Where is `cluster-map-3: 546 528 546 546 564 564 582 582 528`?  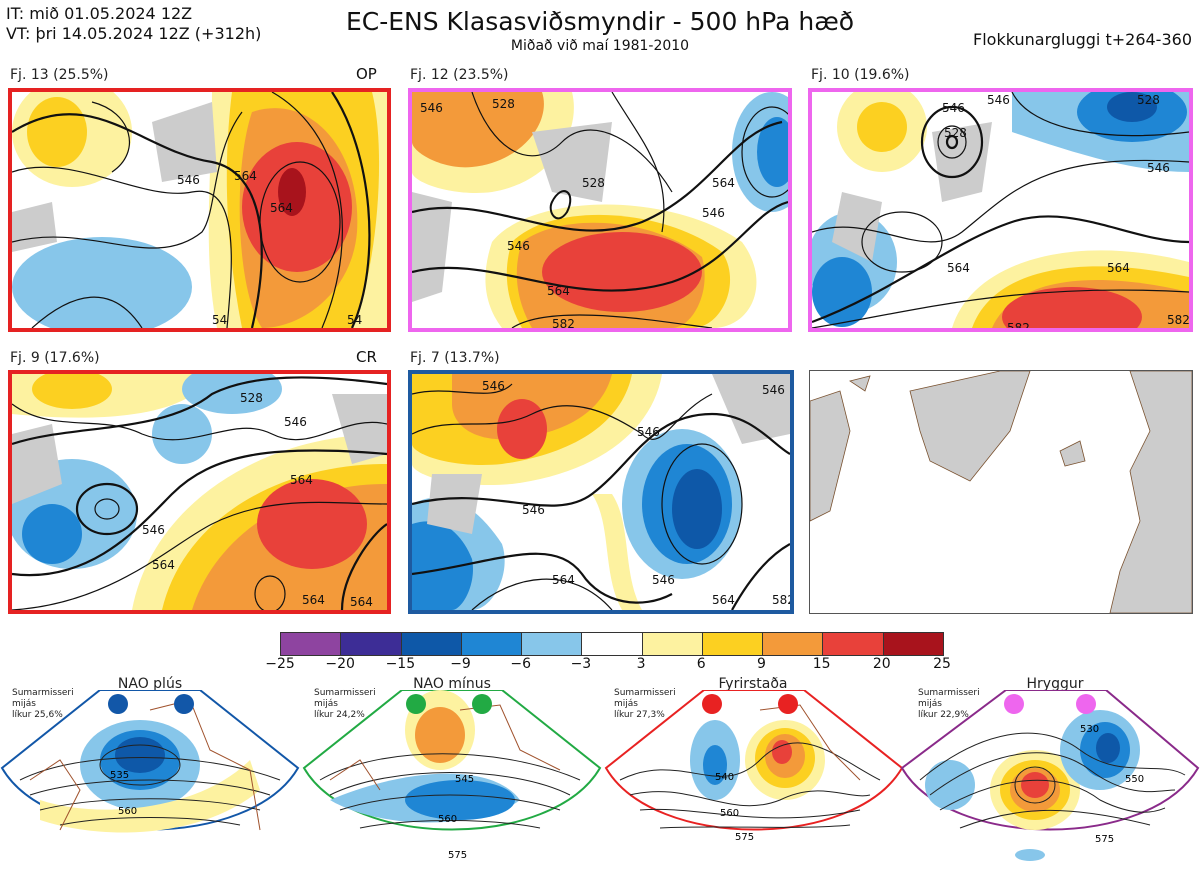
cluster-map-3: 546 528 546 546 564 564 582 582 528 is located at coordinates (1000, 210).